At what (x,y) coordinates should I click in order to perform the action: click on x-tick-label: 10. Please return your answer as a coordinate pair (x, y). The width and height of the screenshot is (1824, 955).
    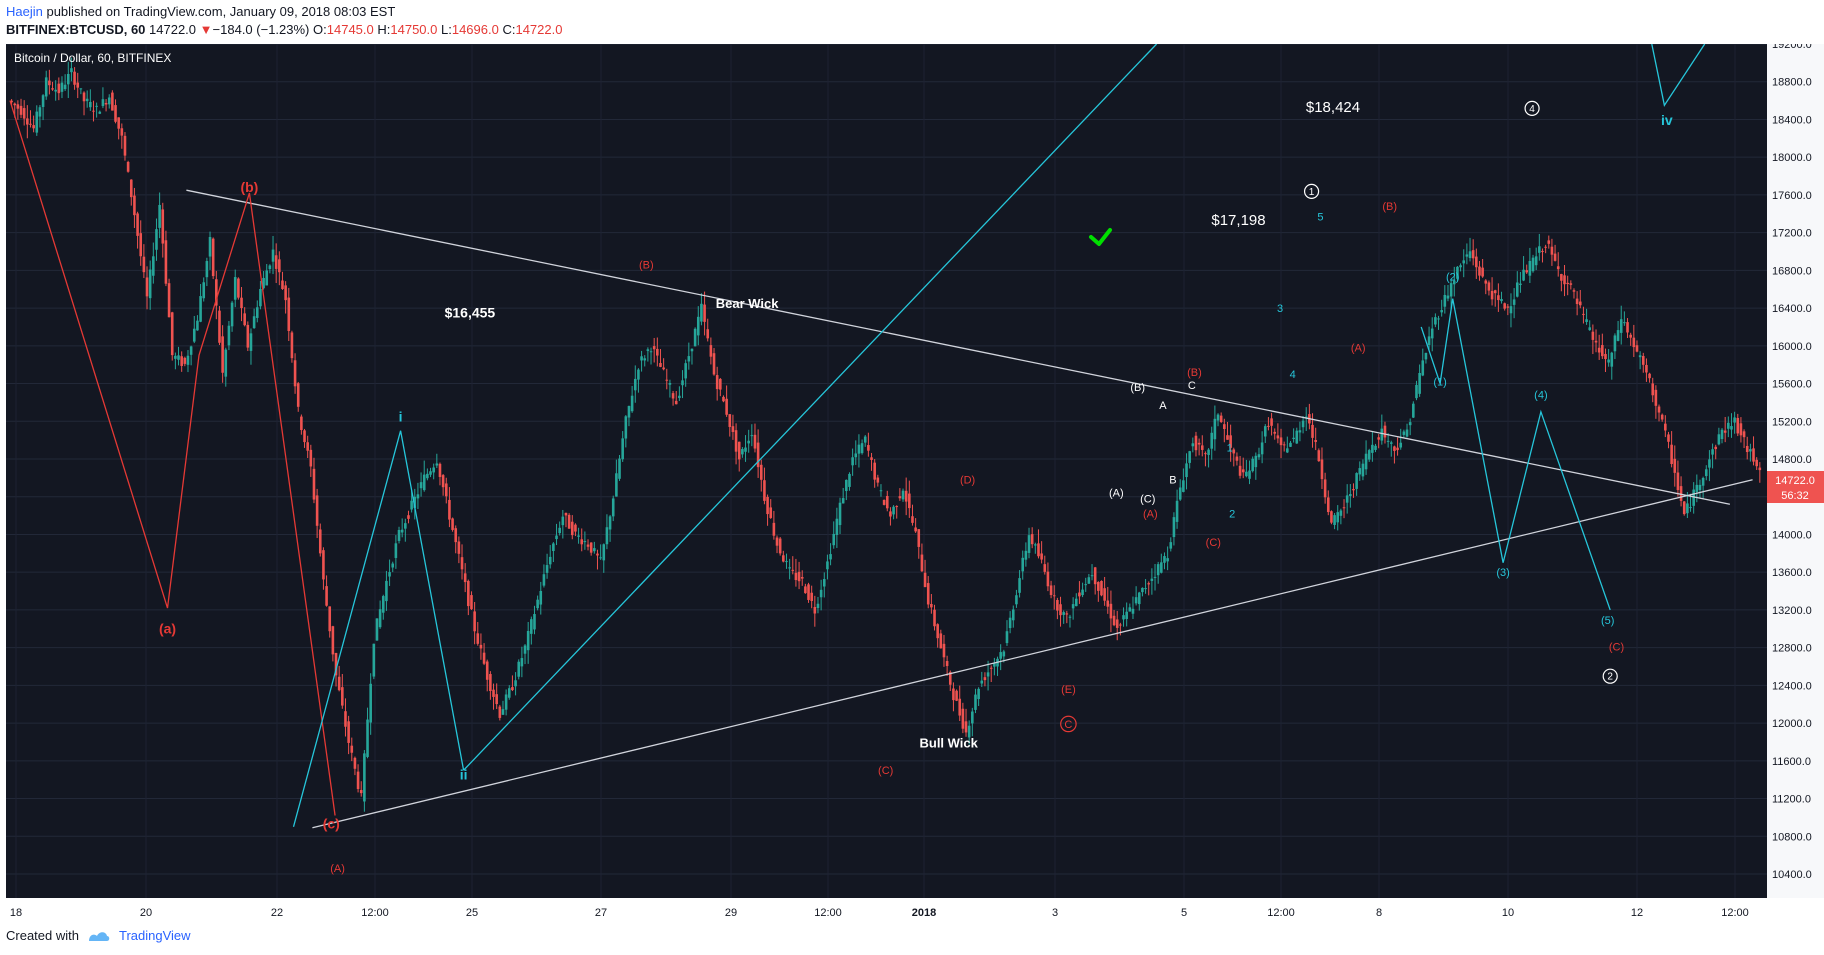
    Looking at the image, I should click on (1508, 913).